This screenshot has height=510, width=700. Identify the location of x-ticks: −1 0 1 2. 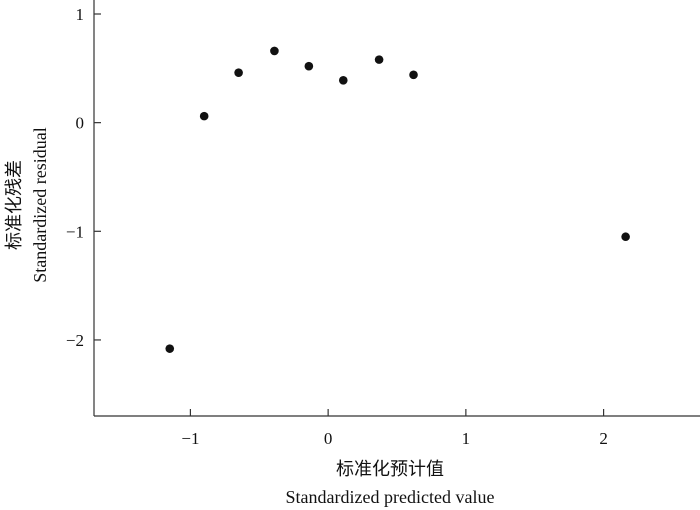
(394, 428).